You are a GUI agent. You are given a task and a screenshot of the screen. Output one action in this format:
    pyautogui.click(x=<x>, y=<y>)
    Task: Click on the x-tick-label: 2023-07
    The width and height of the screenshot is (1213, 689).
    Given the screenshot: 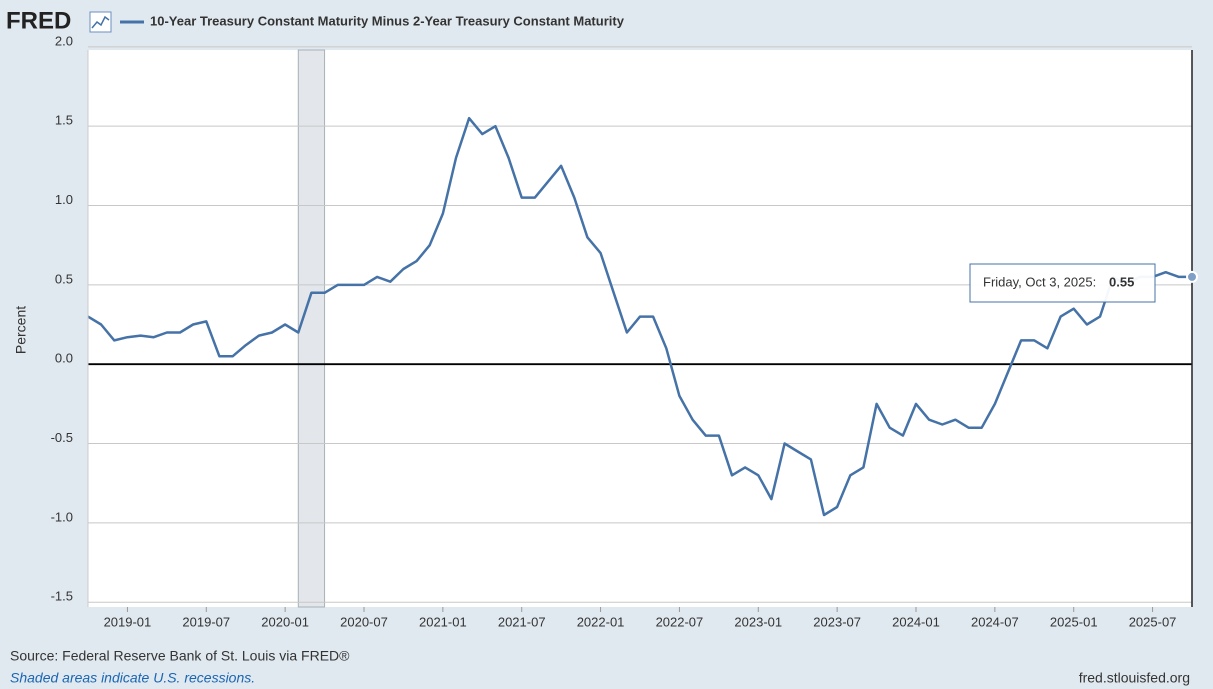 What is the action you would take?
    pyautogui.click(x=837, y=621)
    